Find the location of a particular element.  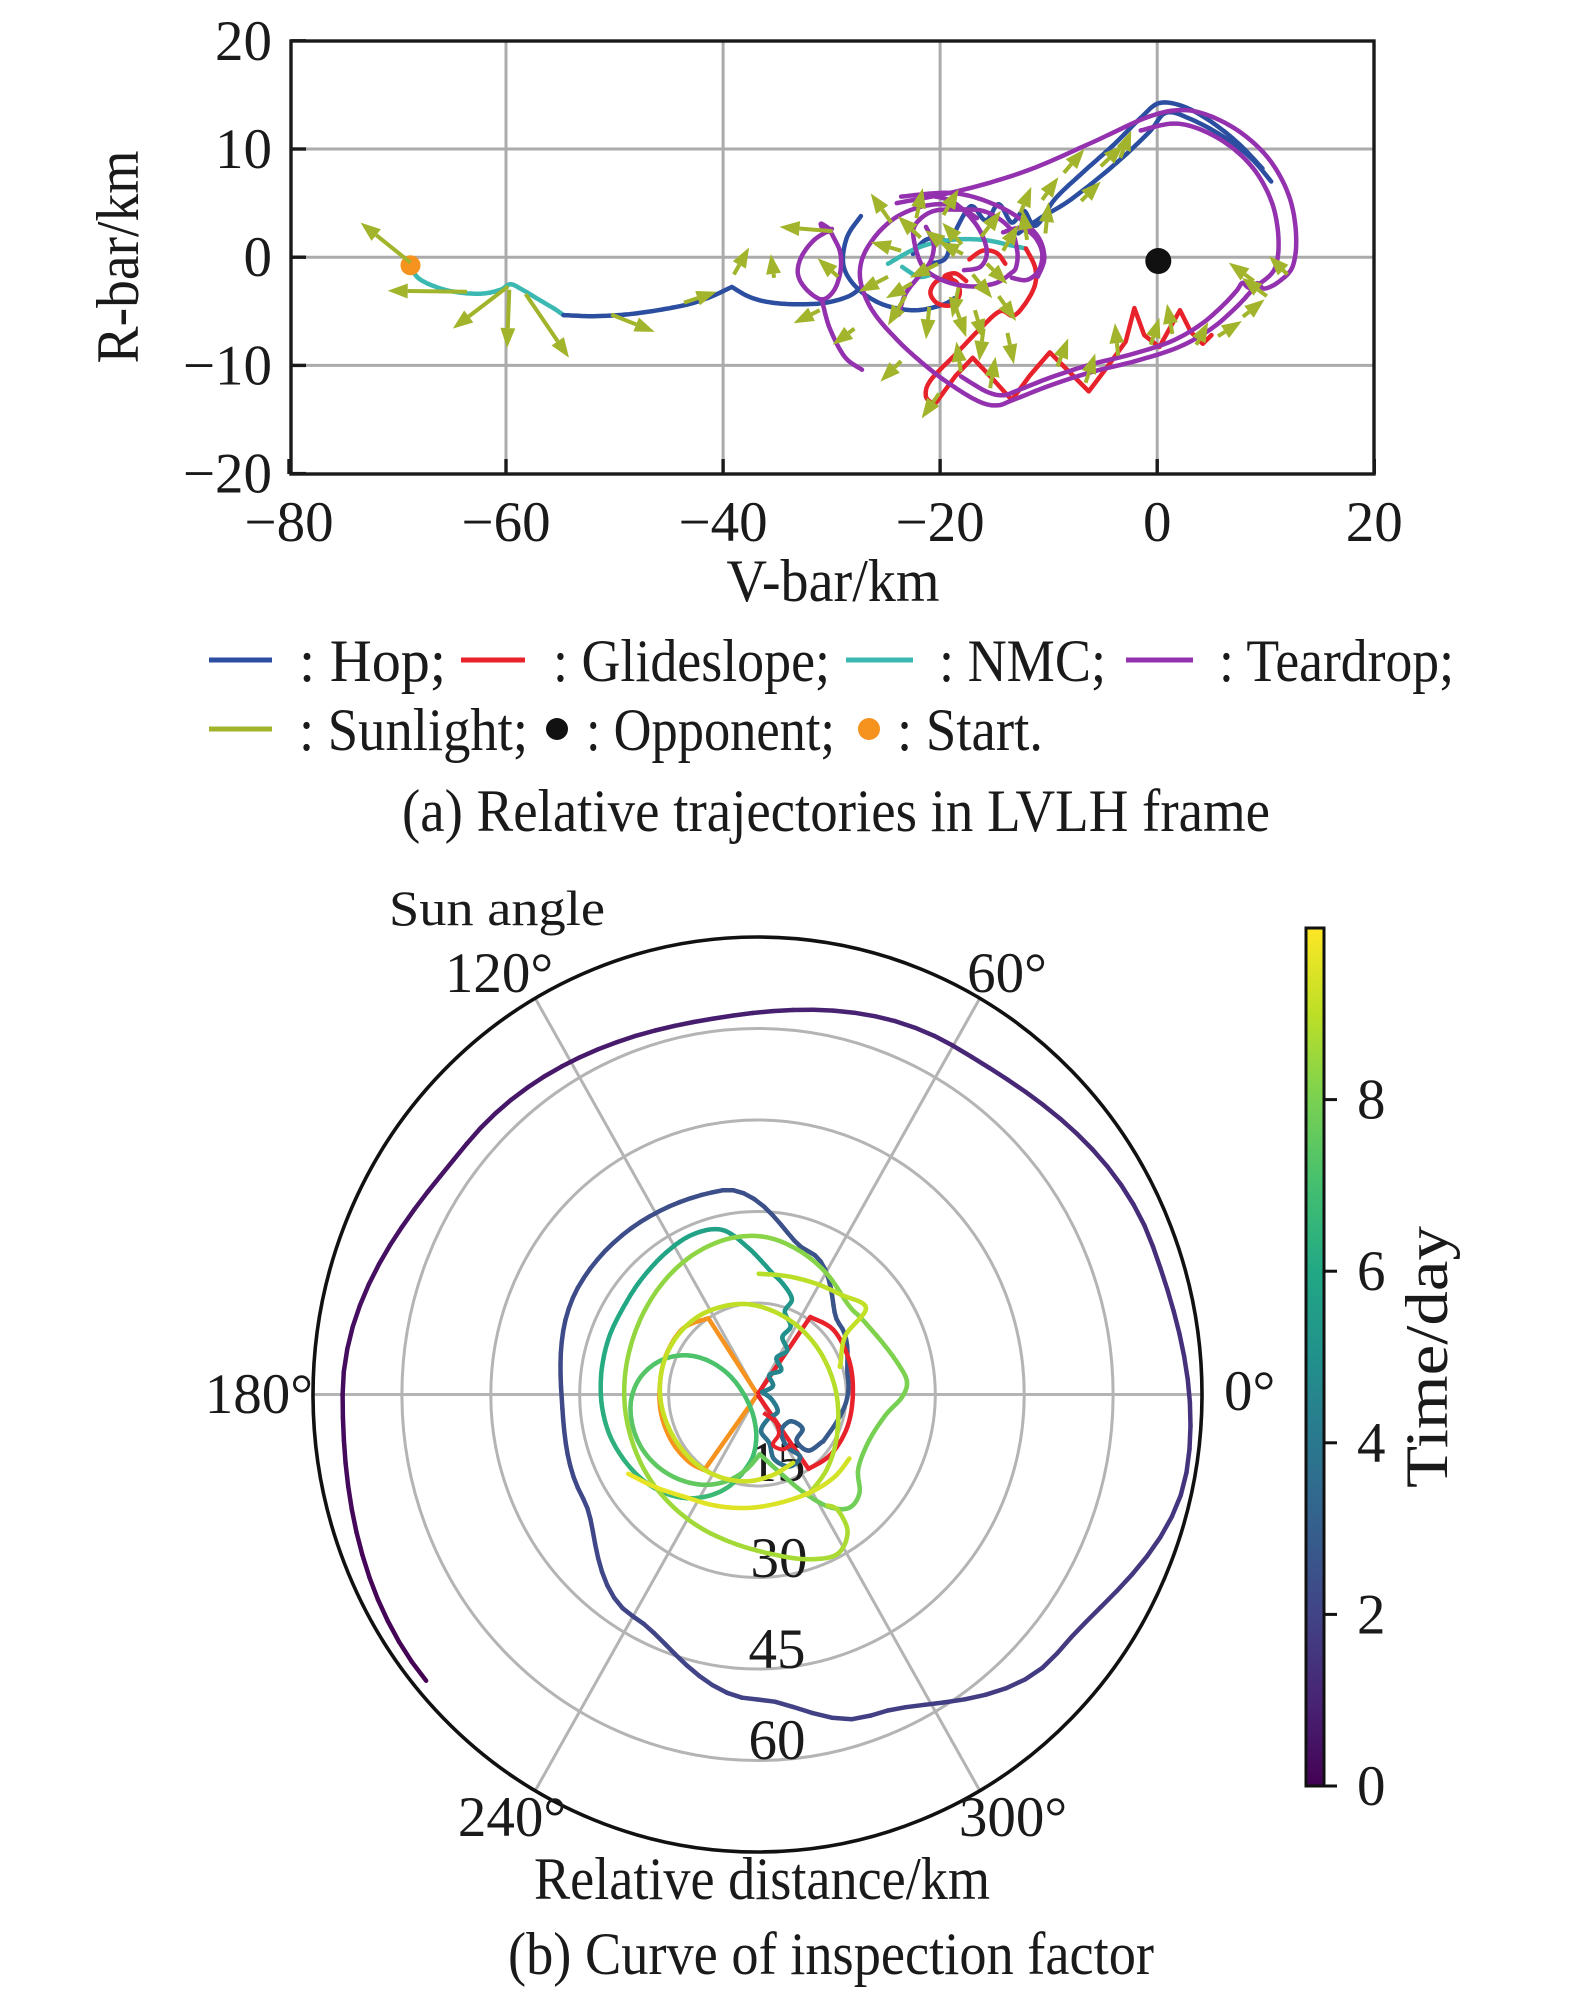

svg-text:(a) Relative trajectories in L: (a) Relative trajectories in LVLH frame is located at coordinates (836, 811).